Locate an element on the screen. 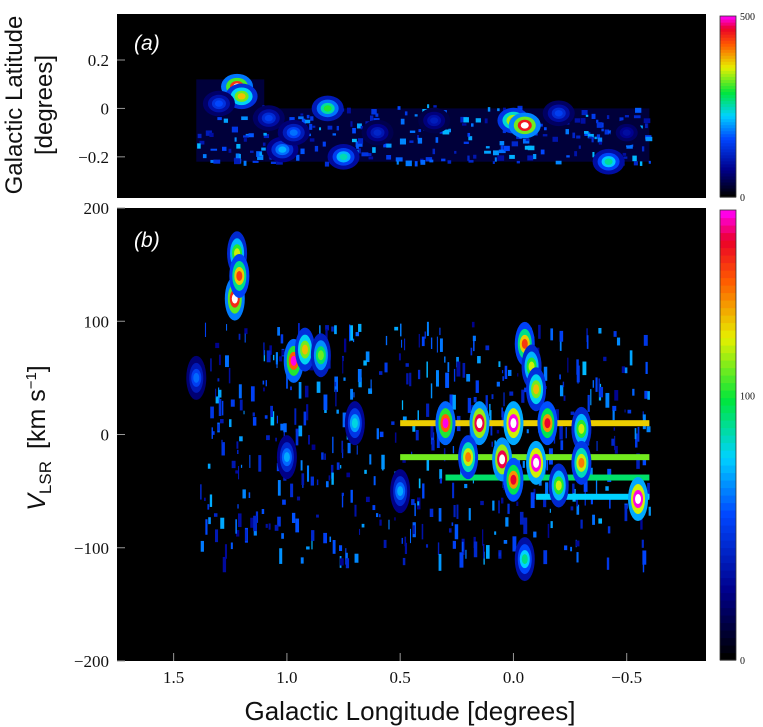  x-axis-label: Galactic Longitude [degrees] is located at coordinates (410, 711).